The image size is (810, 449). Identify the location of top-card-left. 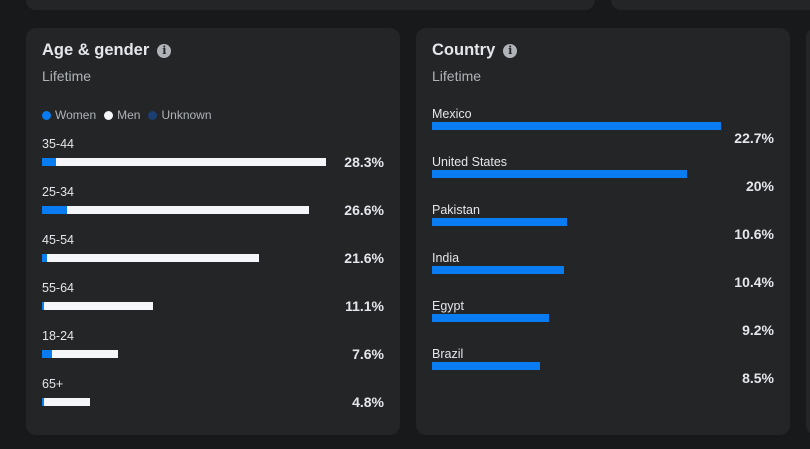
(310, 5).